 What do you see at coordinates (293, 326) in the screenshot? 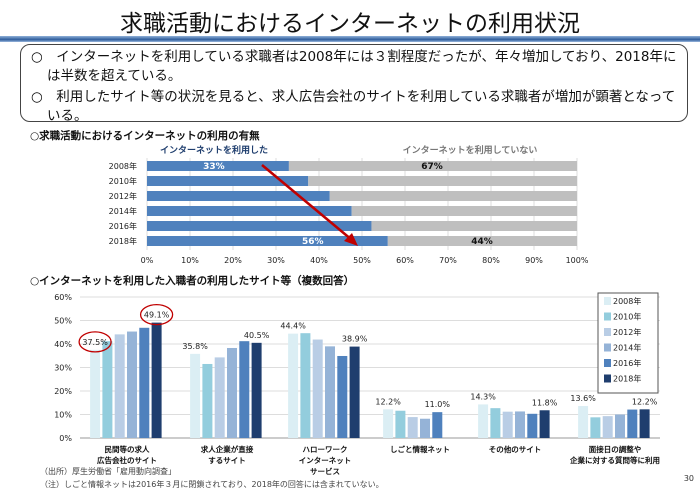
I see `data-label: 44.4%` at bounding box center [293, 326].